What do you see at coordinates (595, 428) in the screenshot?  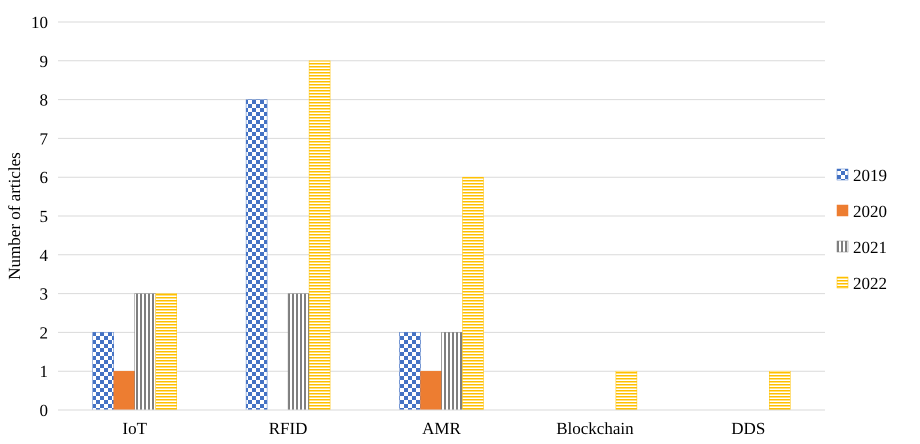 I see `x-tick-label: Blockchain` at bounding box center [595, 428].